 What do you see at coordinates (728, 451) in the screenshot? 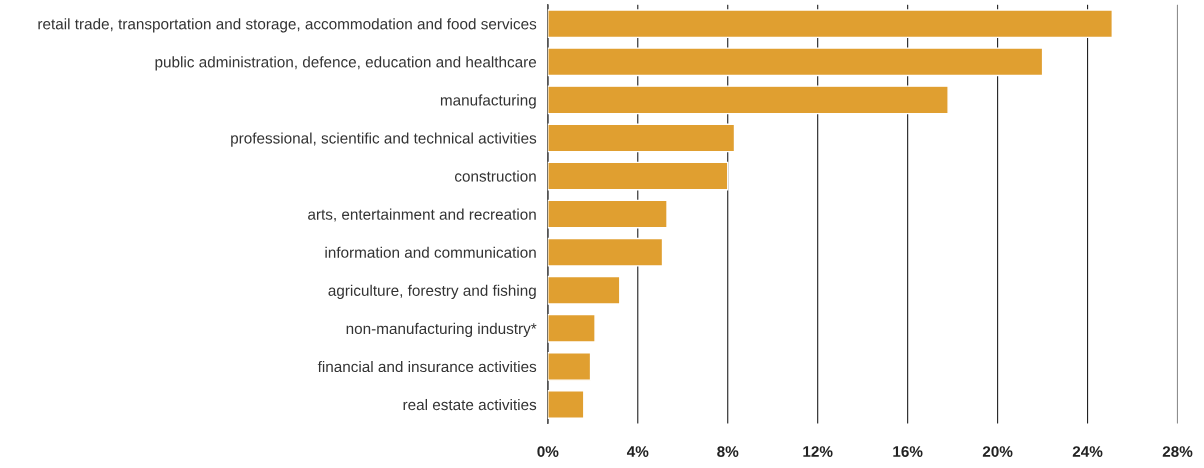
I see `x-tick-label: 8%` at bounding box center [728, 451].